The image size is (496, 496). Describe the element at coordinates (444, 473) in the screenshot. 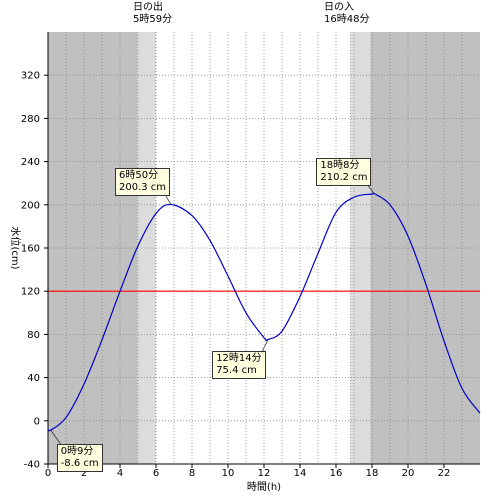

I see `x-tick-label: 22` at that location.